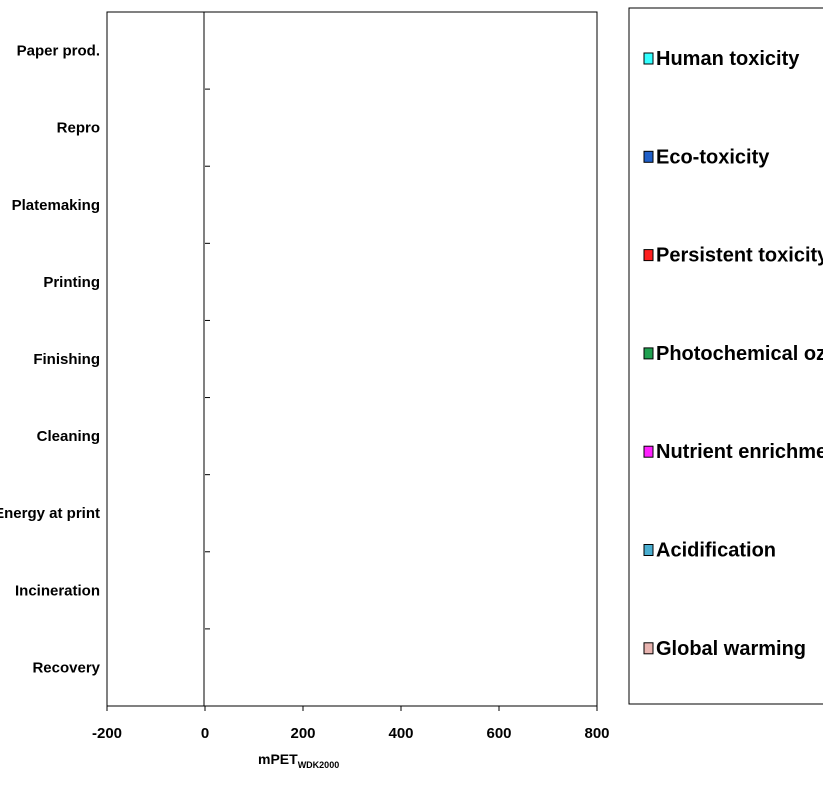 The image size is (823, 793). Describe the element at coordinates (58, 51) in the screenshot. I see `category-label: Paper prod.` at that location.